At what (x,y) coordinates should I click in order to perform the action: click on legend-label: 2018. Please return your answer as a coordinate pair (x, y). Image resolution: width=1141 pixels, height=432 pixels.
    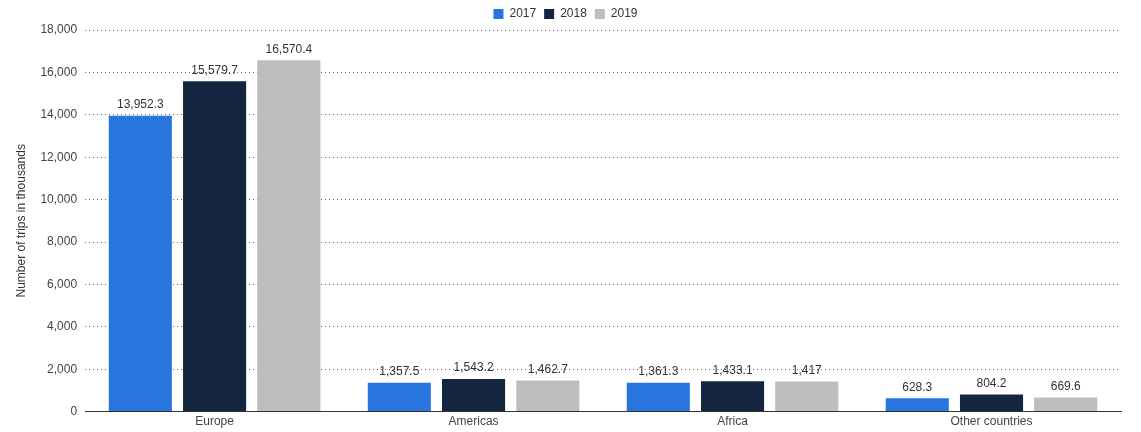
    Looking at the image, I should click on (574, 13).